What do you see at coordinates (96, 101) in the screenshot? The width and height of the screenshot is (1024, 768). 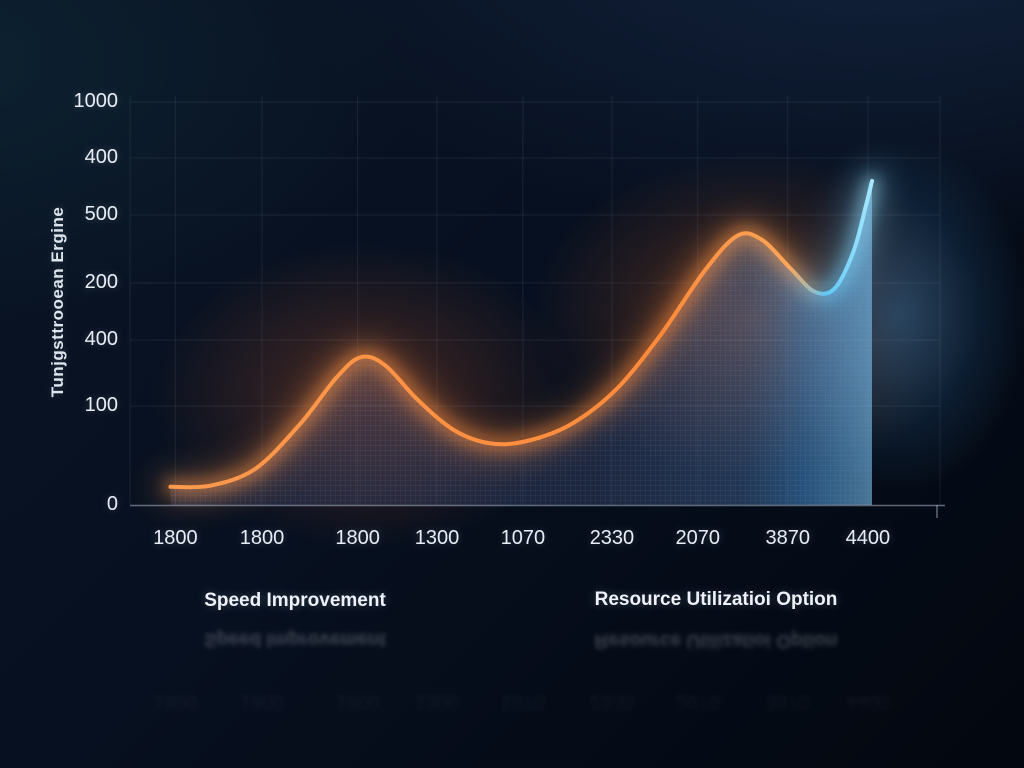 I see `y-tick-label: 1000` at bounding box center [96, 101].